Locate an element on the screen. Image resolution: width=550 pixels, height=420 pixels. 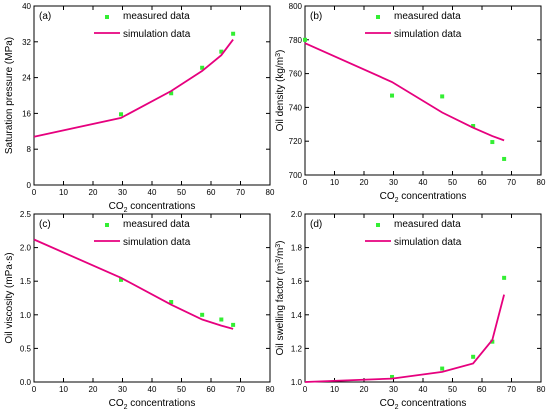
y-axis-label: Oil swelling factor (m3/m3) is located at coordinates (280, 297).